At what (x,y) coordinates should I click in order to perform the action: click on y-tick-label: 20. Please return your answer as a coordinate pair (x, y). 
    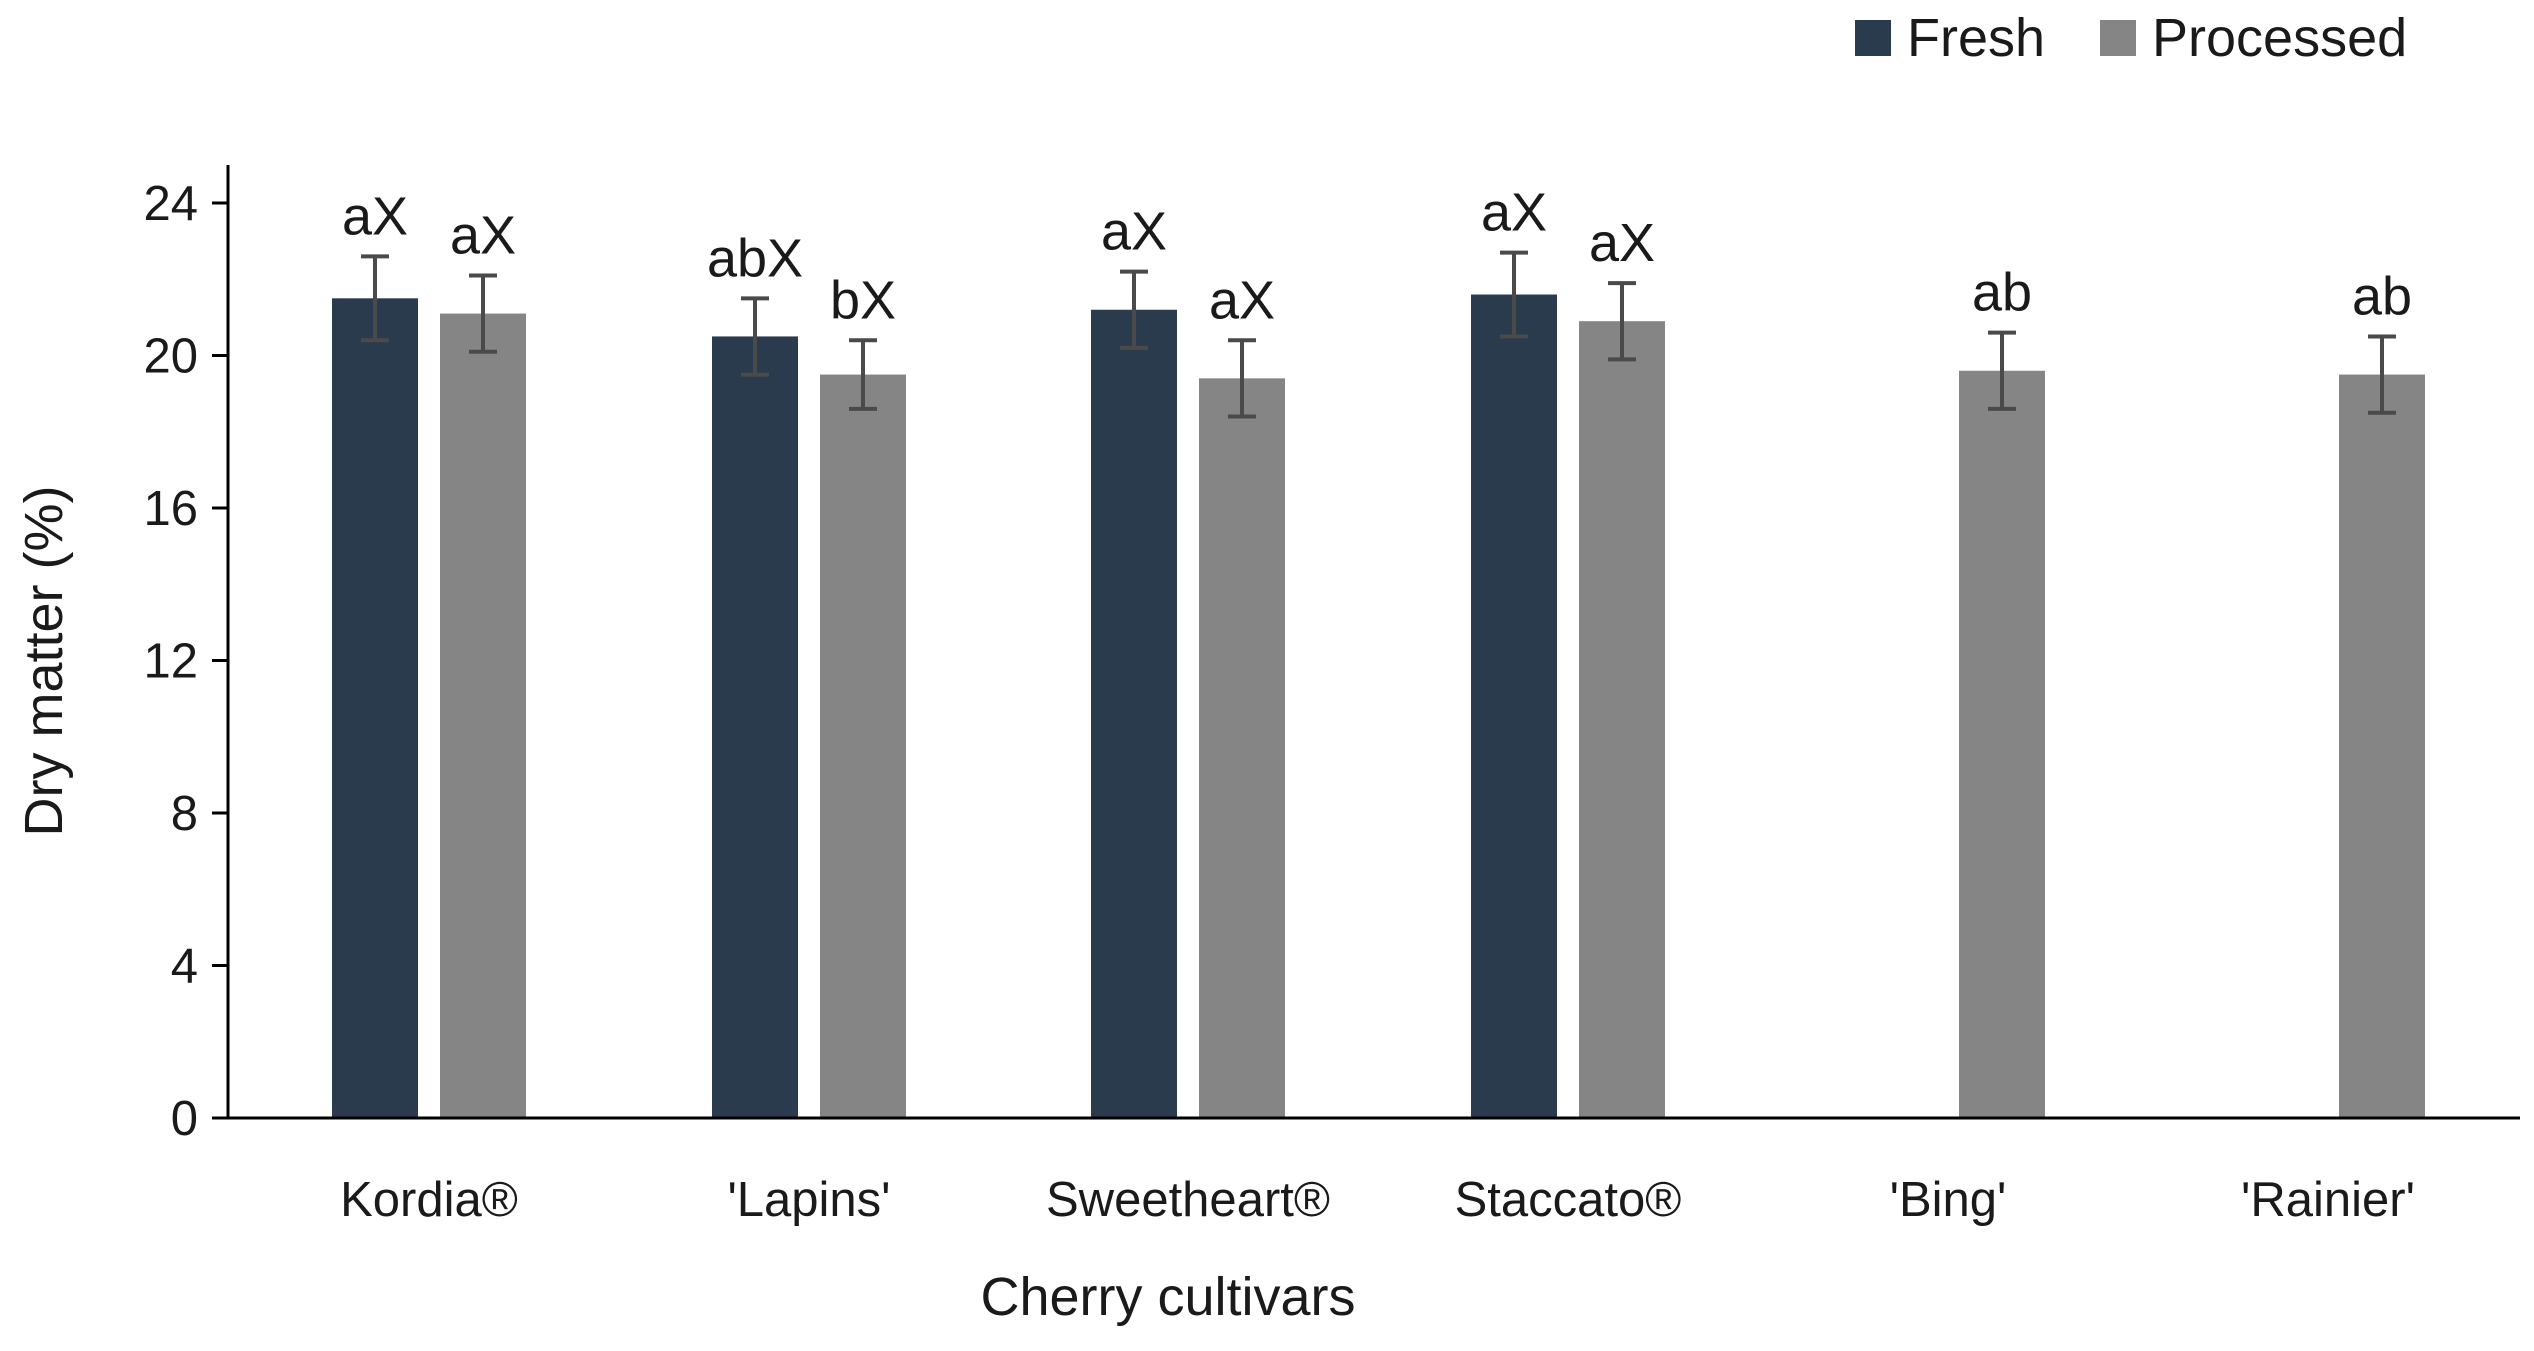
    Looking at the image, I should click on (170, 357).